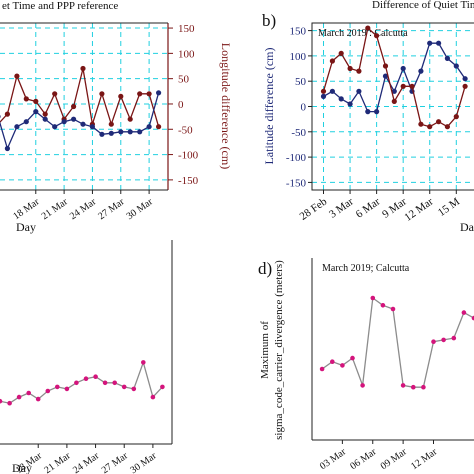  Describe the element at coordinates (296, 158) in the screenshot. I see `b-y-tick-label: -100` at that location.